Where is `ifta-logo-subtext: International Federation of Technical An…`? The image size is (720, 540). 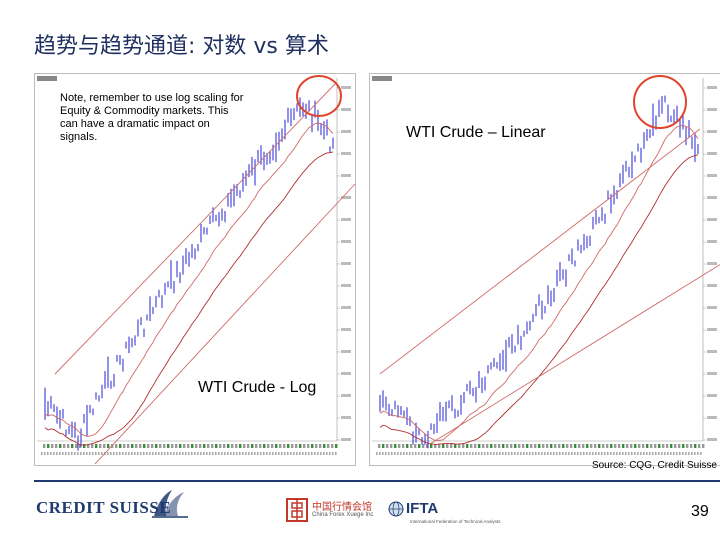 ifta-logo-subtext: International Federation of Technical An… is located at coordinates (455, 521).